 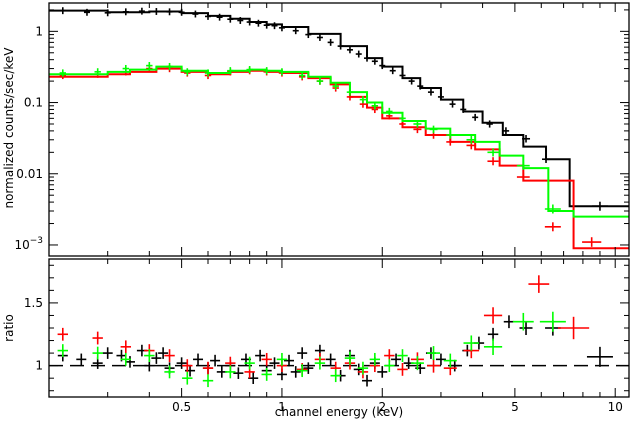 I want to click on y-tick-exponent: −3, so click(x=36, y=241).